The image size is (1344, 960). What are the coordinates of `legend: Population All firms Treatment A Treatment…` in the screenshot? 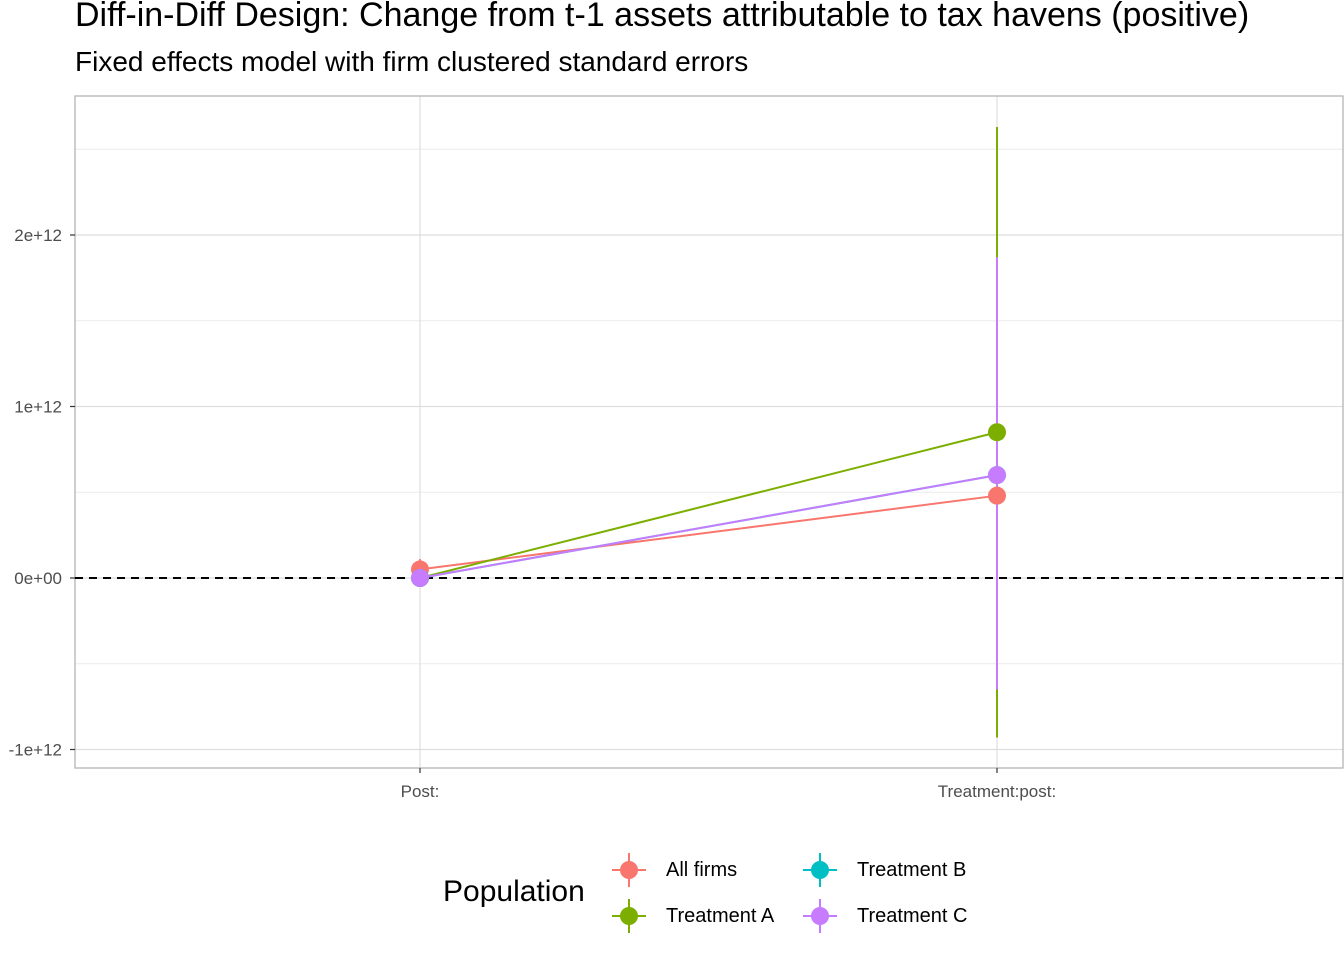 It's located at (743, 893).